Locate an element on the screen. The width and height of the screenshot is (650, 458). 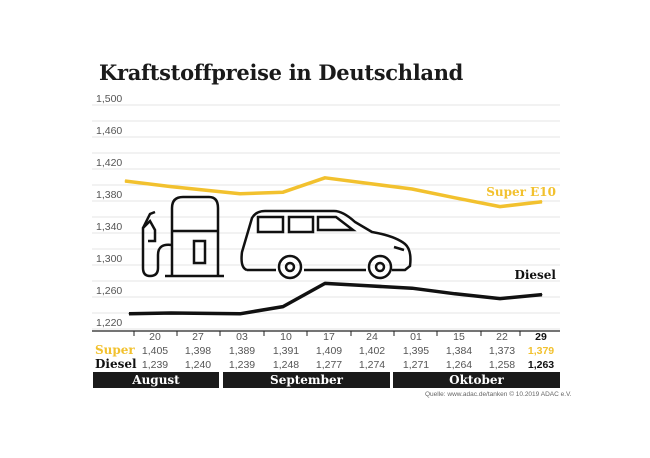
data-label: 1,402 is located at coordinates (372, 351).